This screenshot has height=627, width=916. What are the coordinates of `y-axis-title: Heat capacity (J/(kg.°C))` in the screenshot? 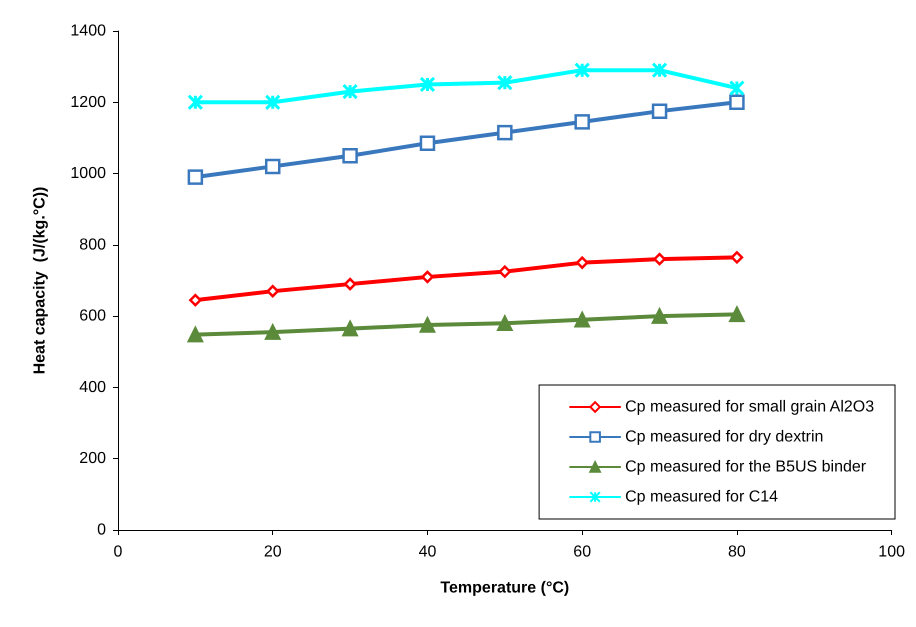 It's located at (40, 280).